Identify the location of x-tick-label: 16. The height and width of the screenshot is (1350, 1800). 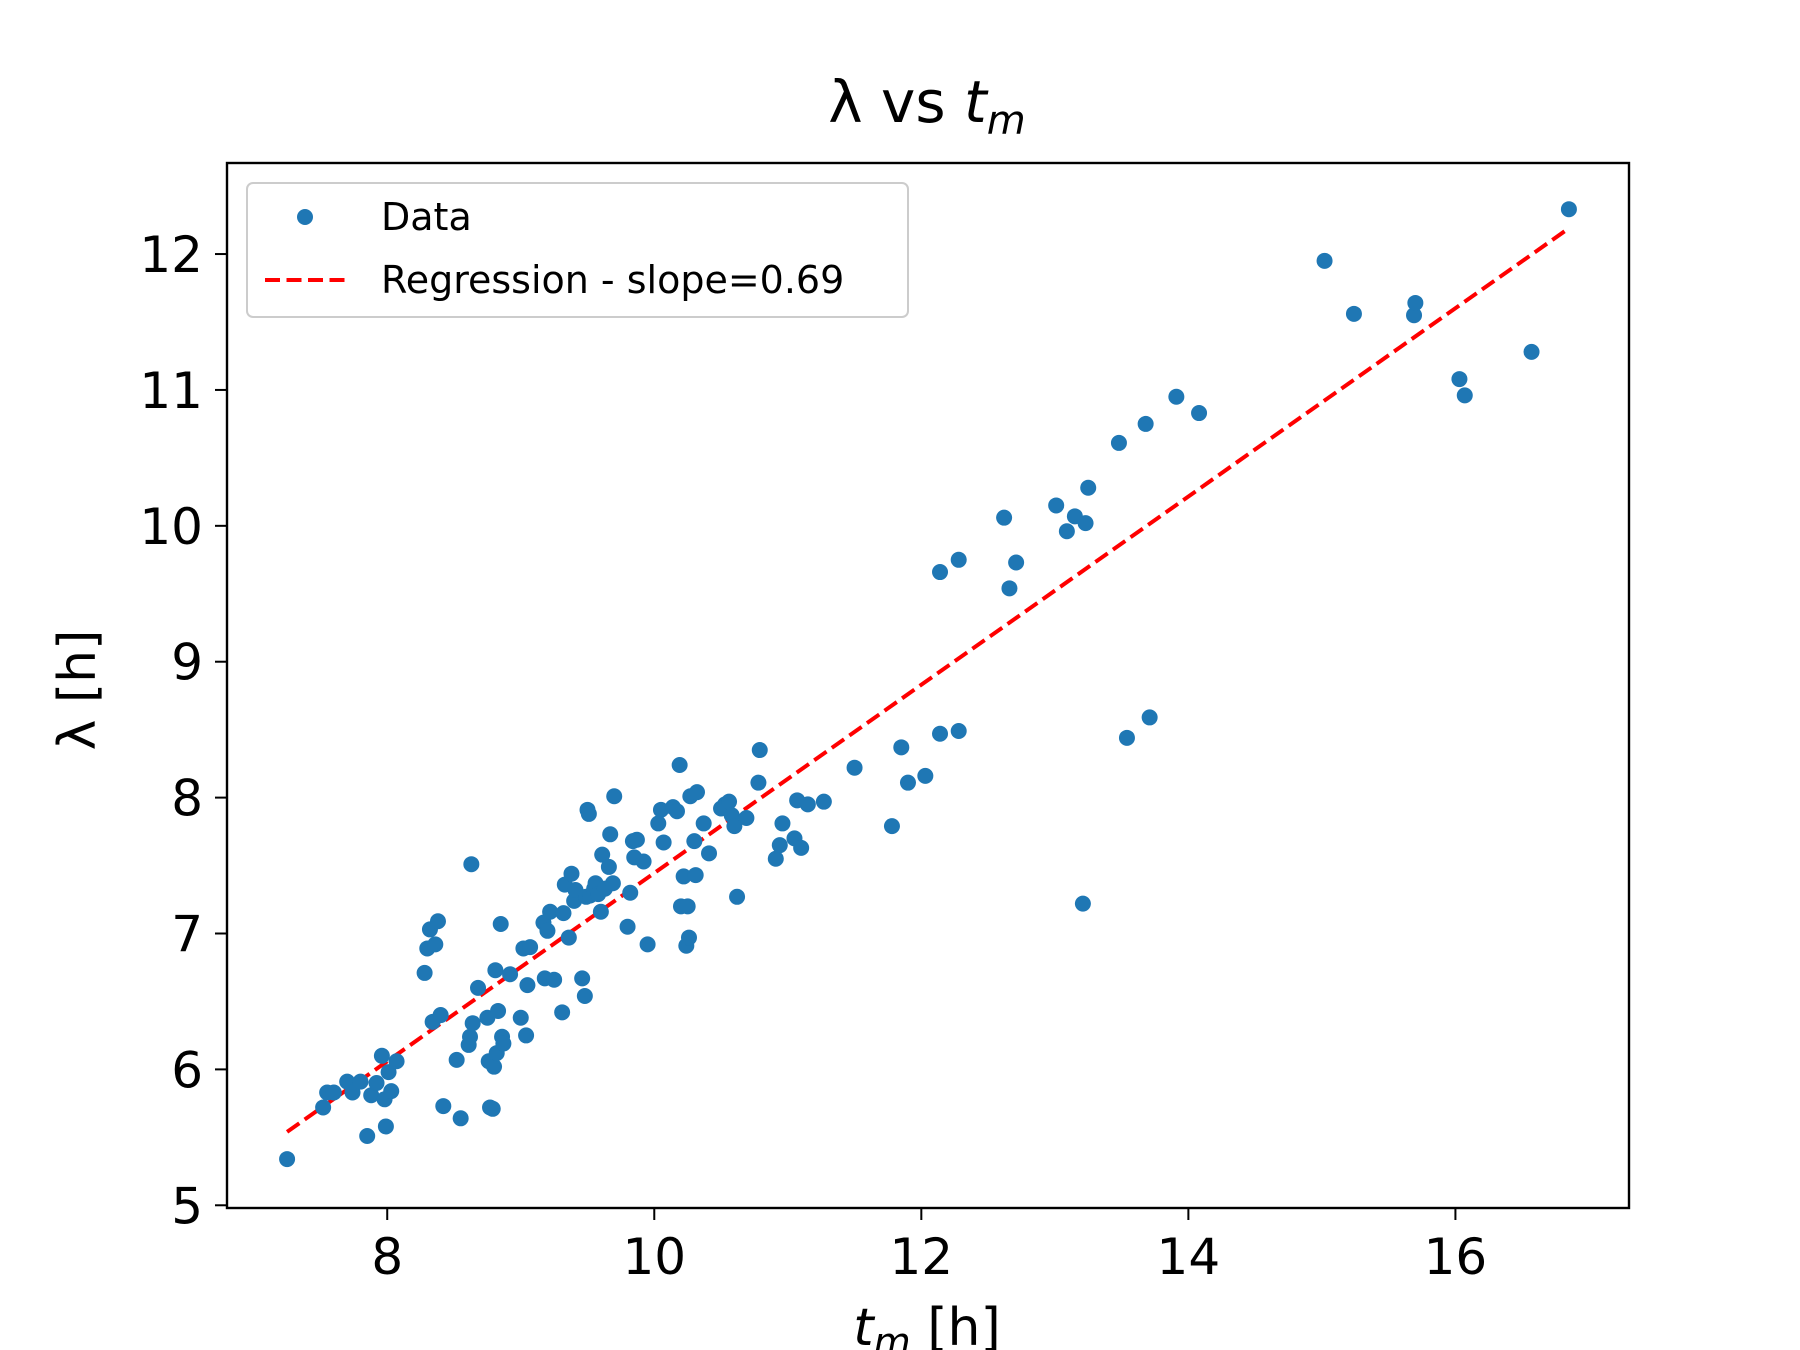
(1456, 1257).